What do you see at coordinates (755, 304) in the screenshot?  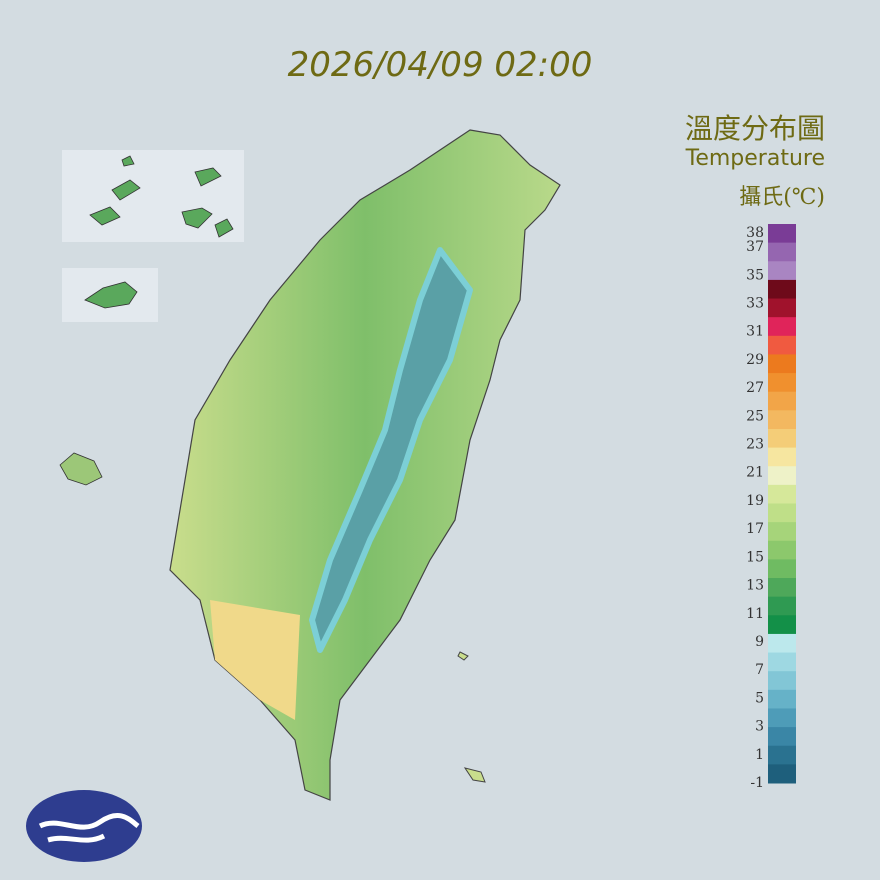 I see `legend-tick-label: 33` at bounding box center [755, 304].